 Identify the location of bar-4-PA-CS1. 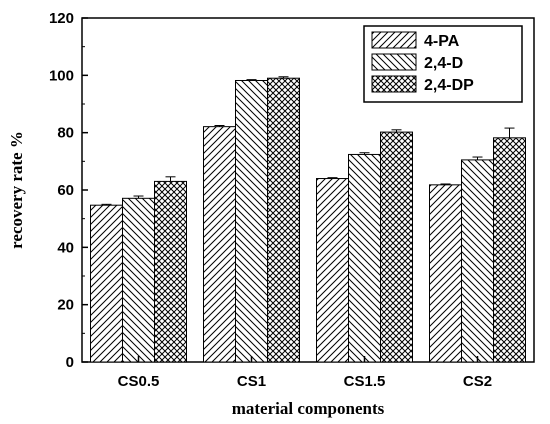
(219, 244).